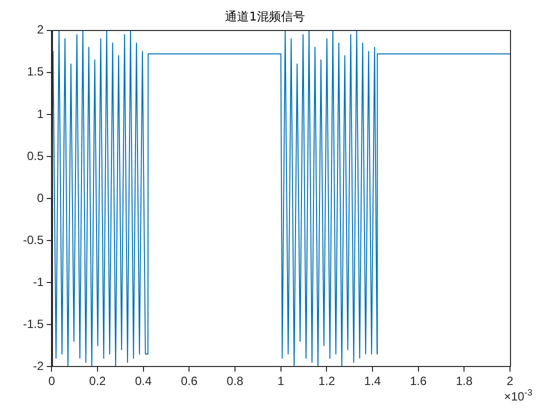 The image size is (560, 420). I want to click on x-tick-label: 0.2, so click(97, 381).